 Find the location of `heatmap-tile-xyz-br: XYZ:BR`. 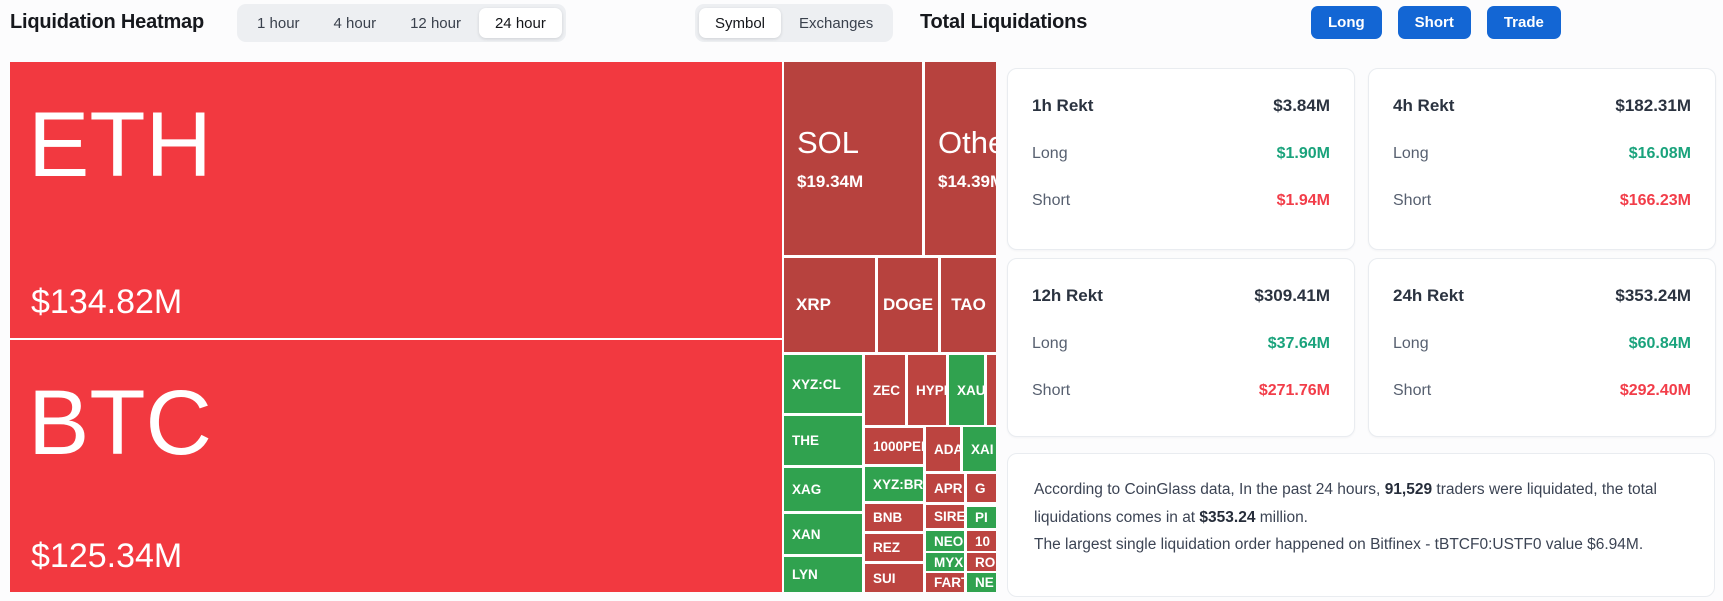

heatmap-tile-xyz-br: XYZ:BR is located at coordinates (894, 484).